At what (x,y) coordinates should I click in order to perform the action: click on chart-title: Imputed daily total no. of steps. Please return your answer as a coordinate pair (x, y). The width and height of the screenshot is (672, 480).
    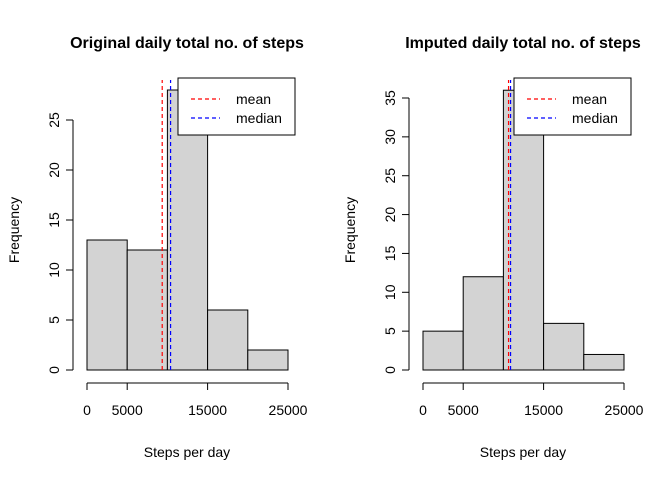
    Looking at the image, I should click on (523, 43).